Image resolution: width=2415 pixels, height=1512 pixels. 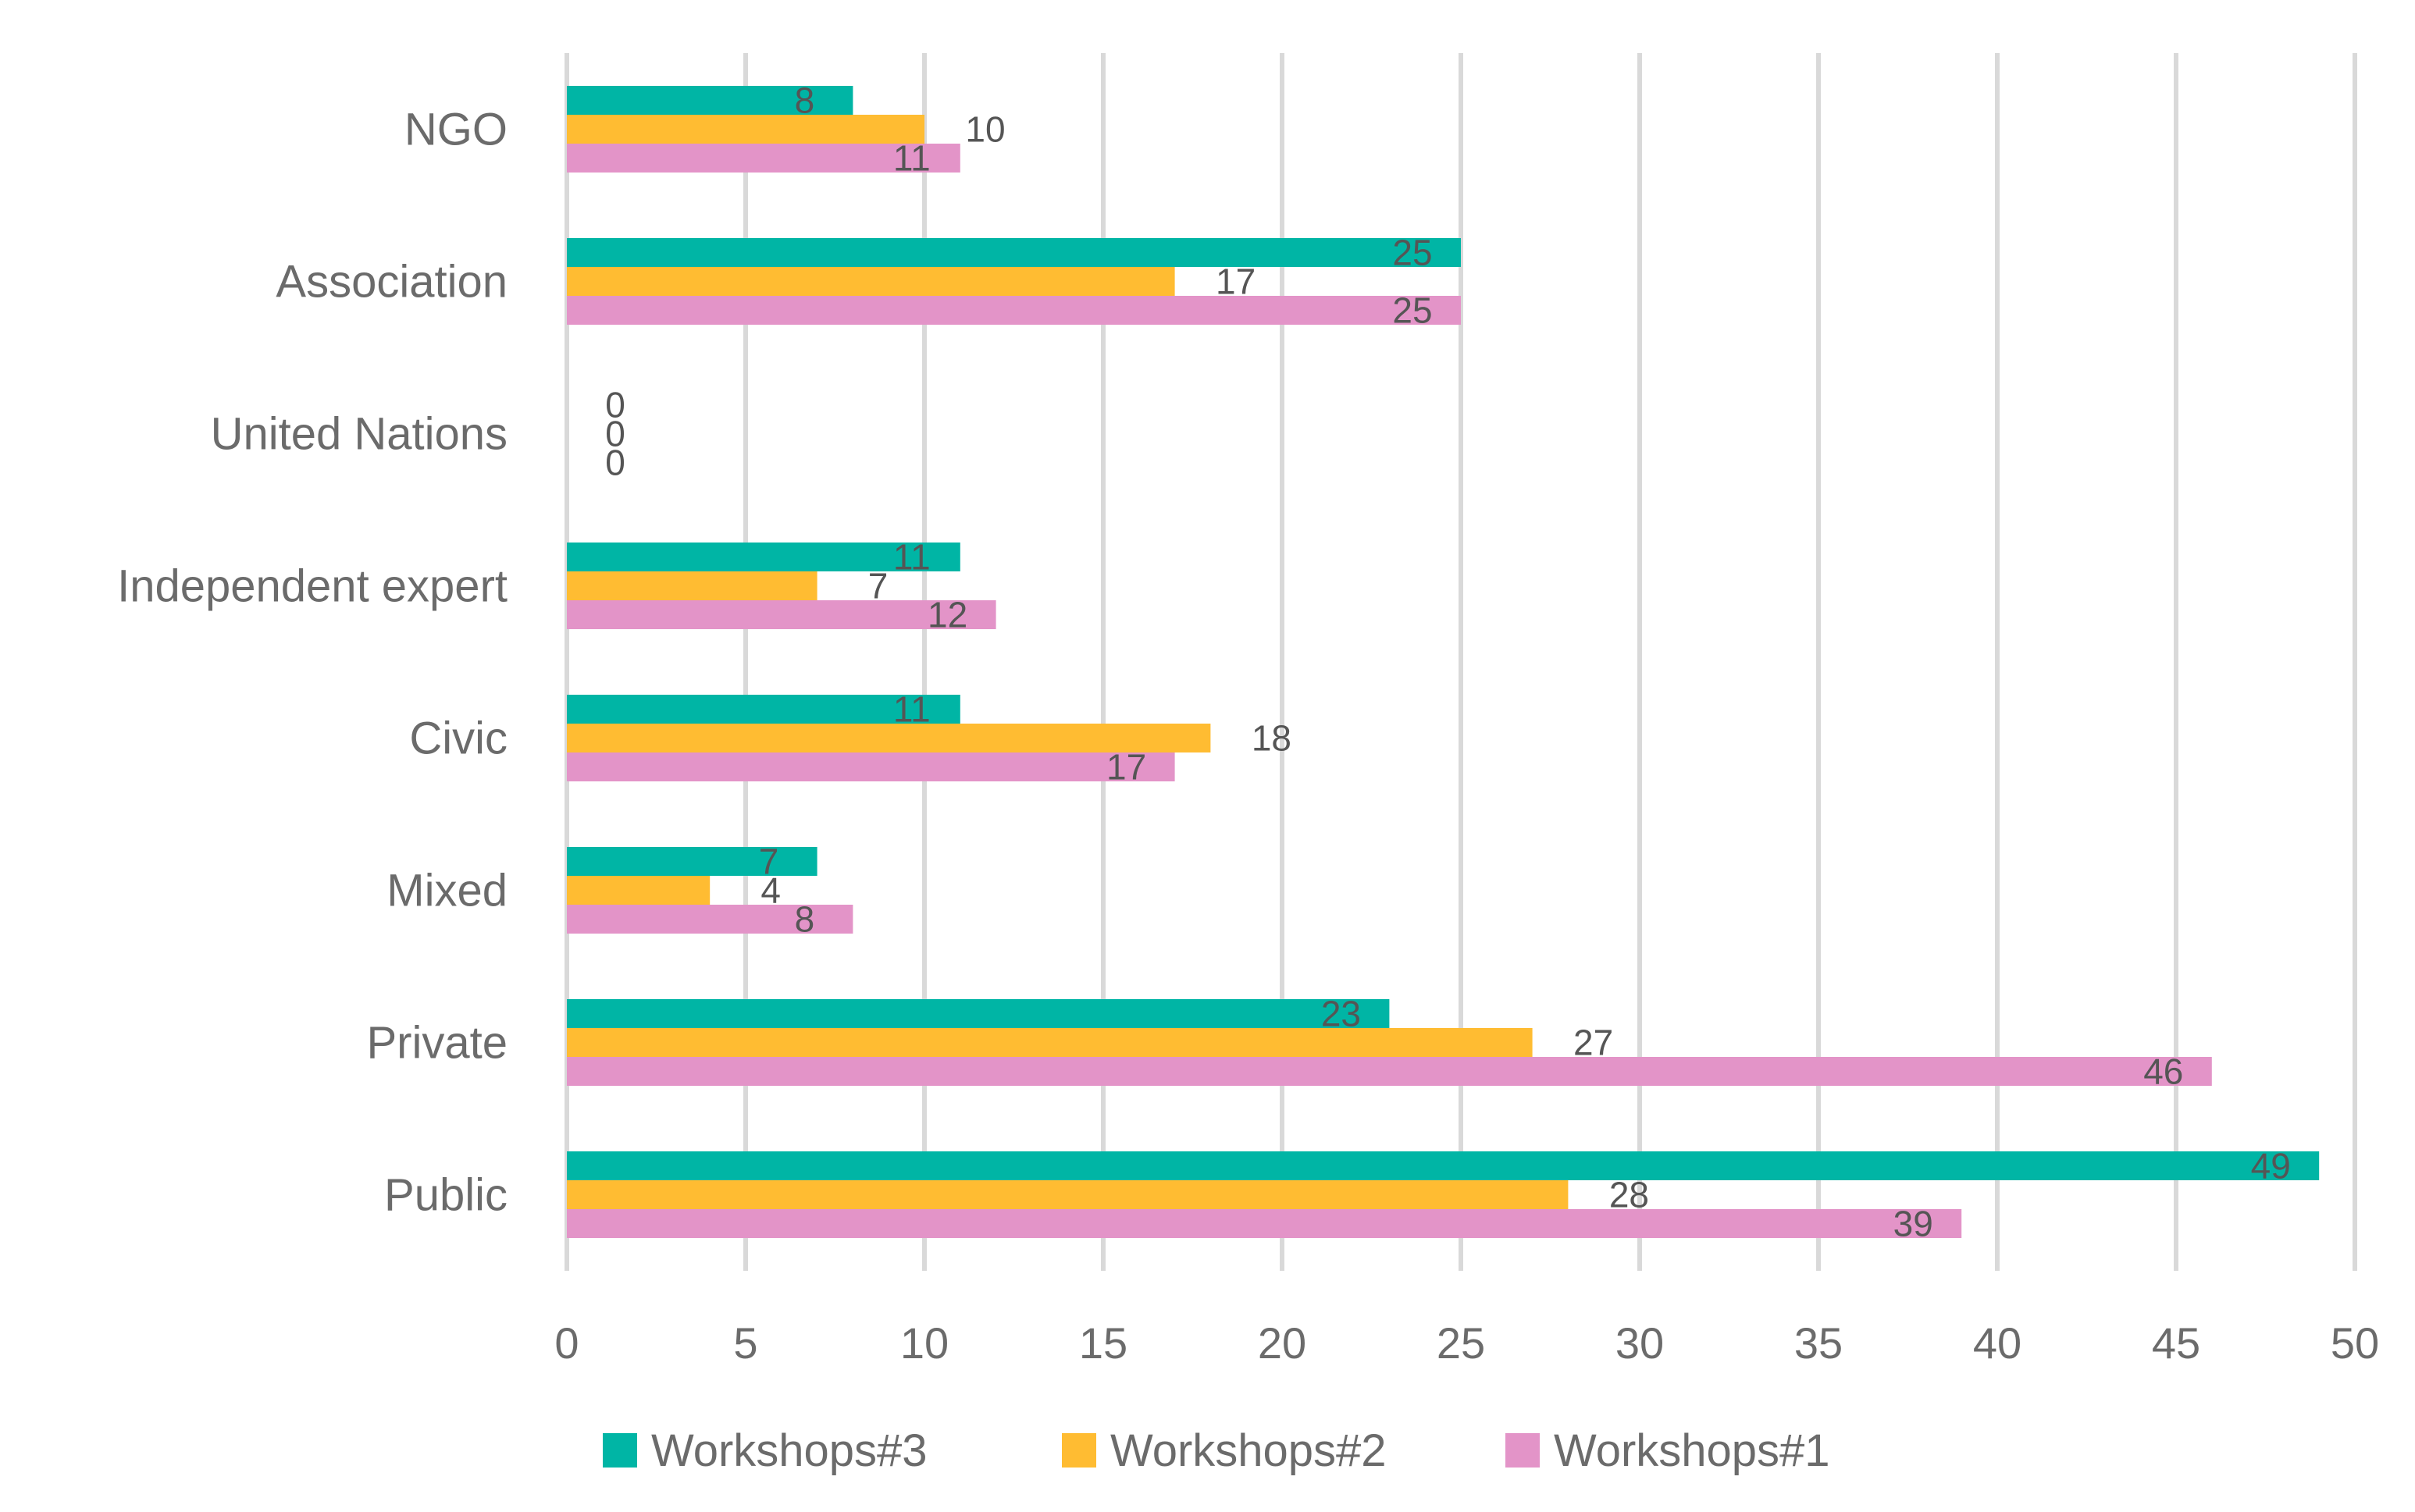 I want to click on data-label: 46, so click(x=2163, y=1071).